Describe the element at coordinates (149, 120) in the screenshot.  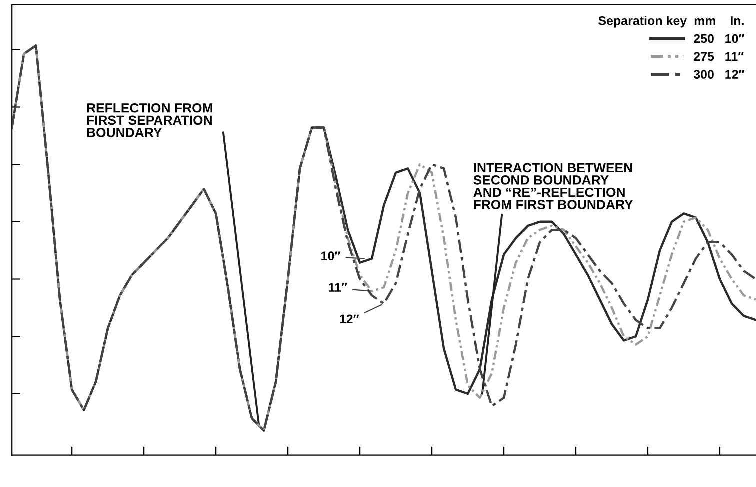
I see `annotation: REFLECTION FROM FIRST SEPARATION BOUNDARY` at that location.